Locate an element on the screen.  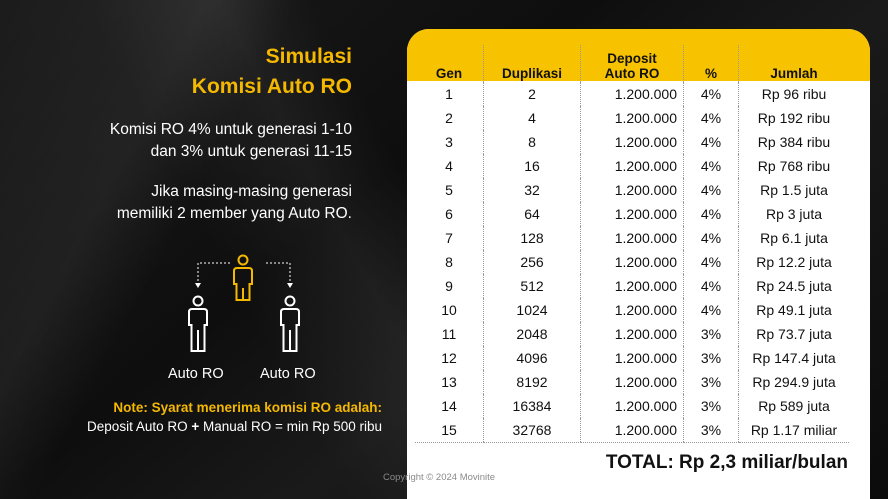
table-row: 2 4 1.200.000 4% Rp 192 ribu is located at coordinates (632, 118).